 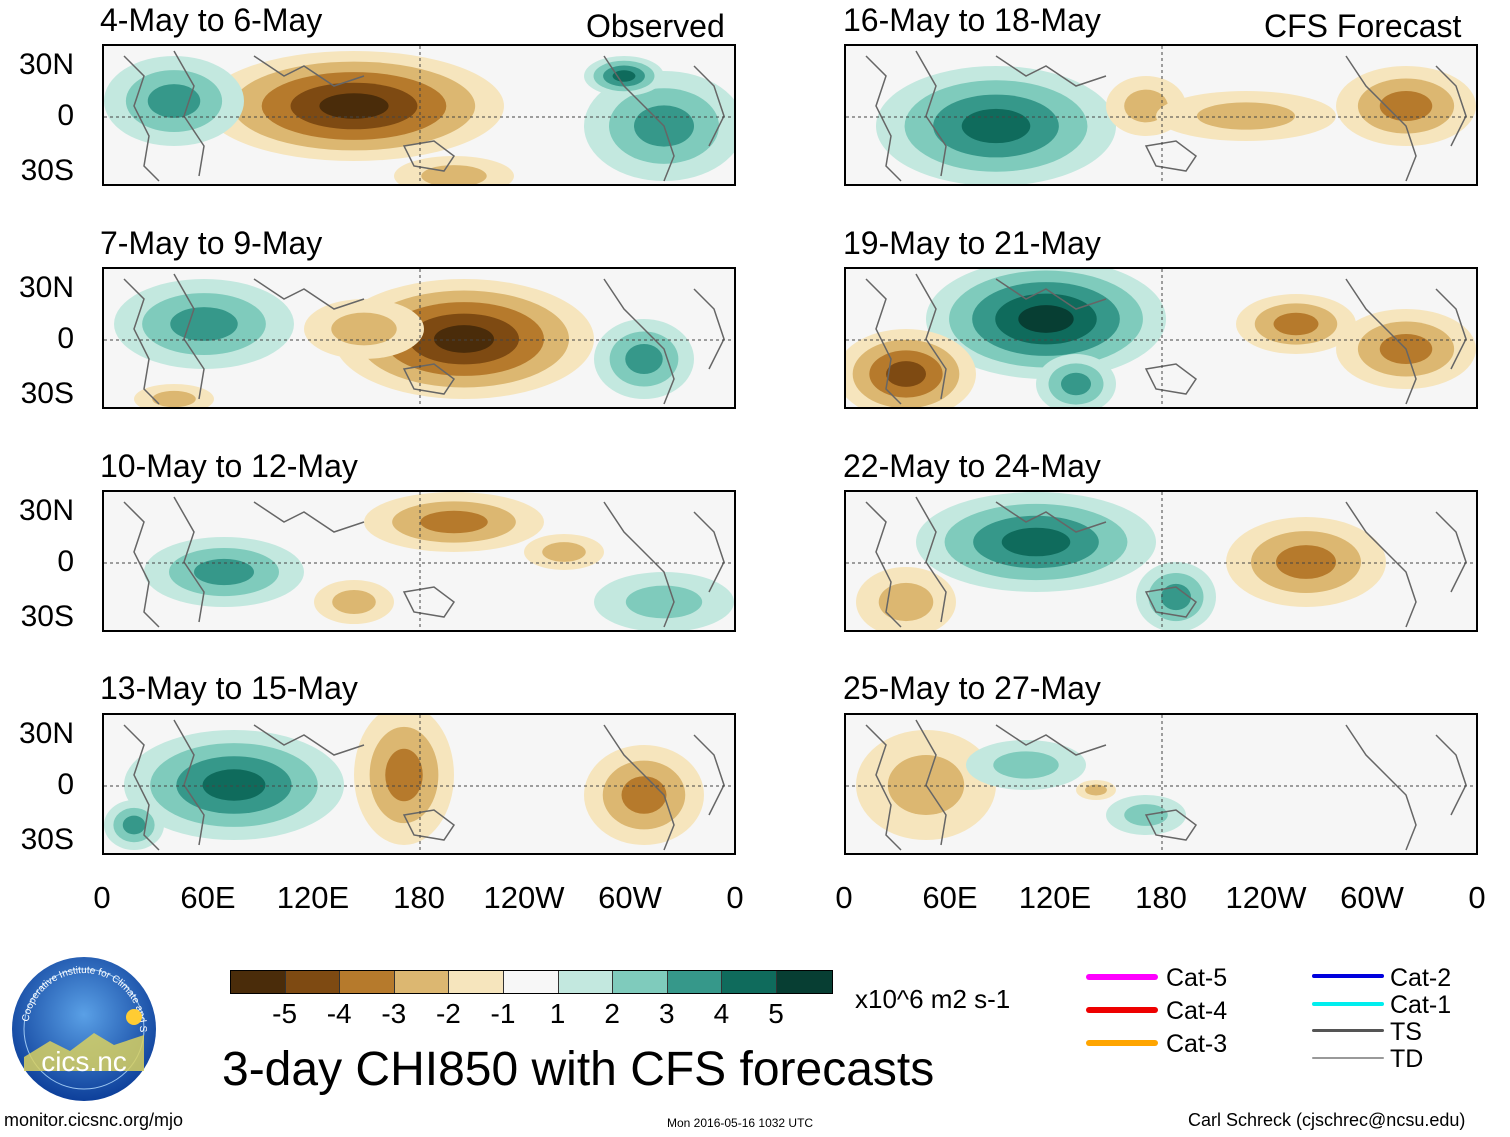 What do you see at coordinates (557, 1013) in the screenshot?
I see `colorbar-tick-label: 1` at bounding box center [557, 1013].